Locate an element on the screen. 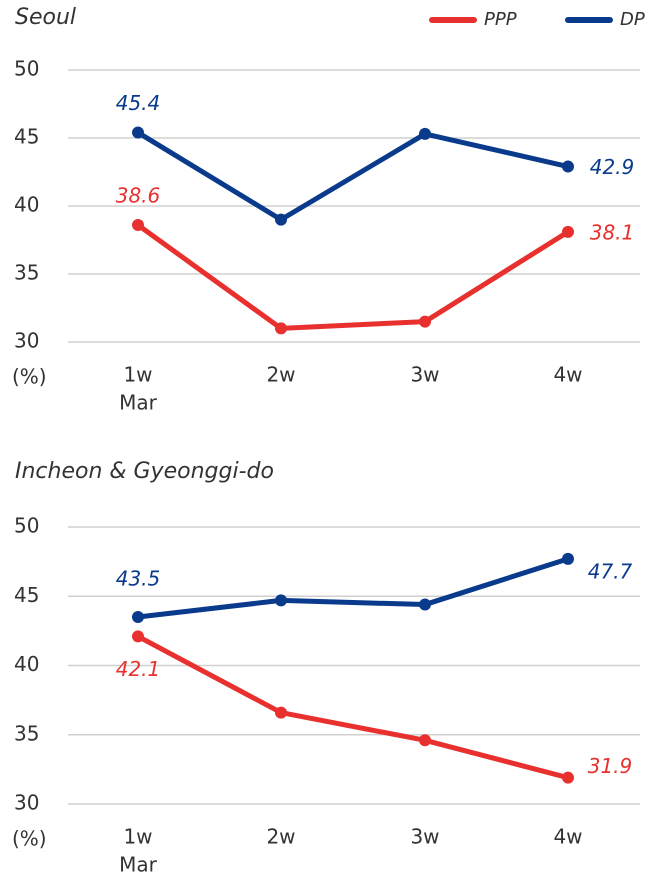 The height and width of the screenshot is (876, 667). data-label: 31.9 is located at coordinates (610, 766).